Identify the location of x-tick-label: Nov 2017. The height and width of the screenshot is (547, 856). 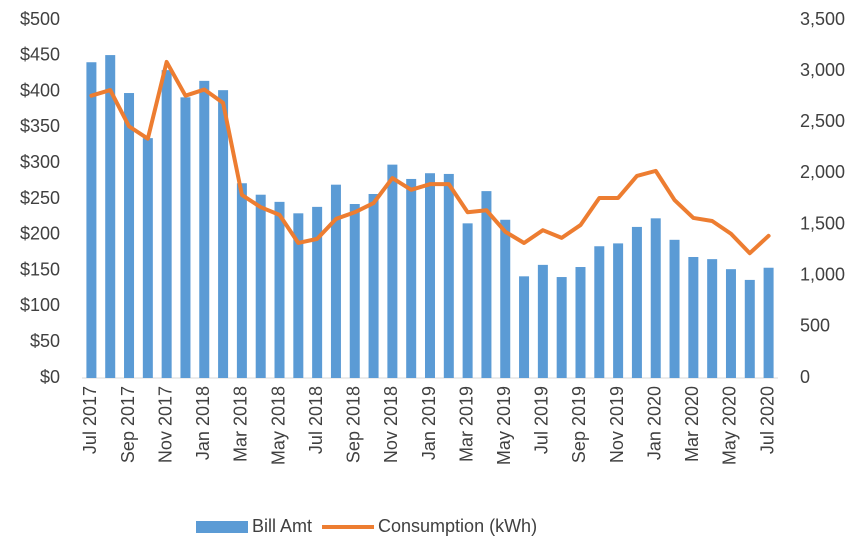
(165, 424).